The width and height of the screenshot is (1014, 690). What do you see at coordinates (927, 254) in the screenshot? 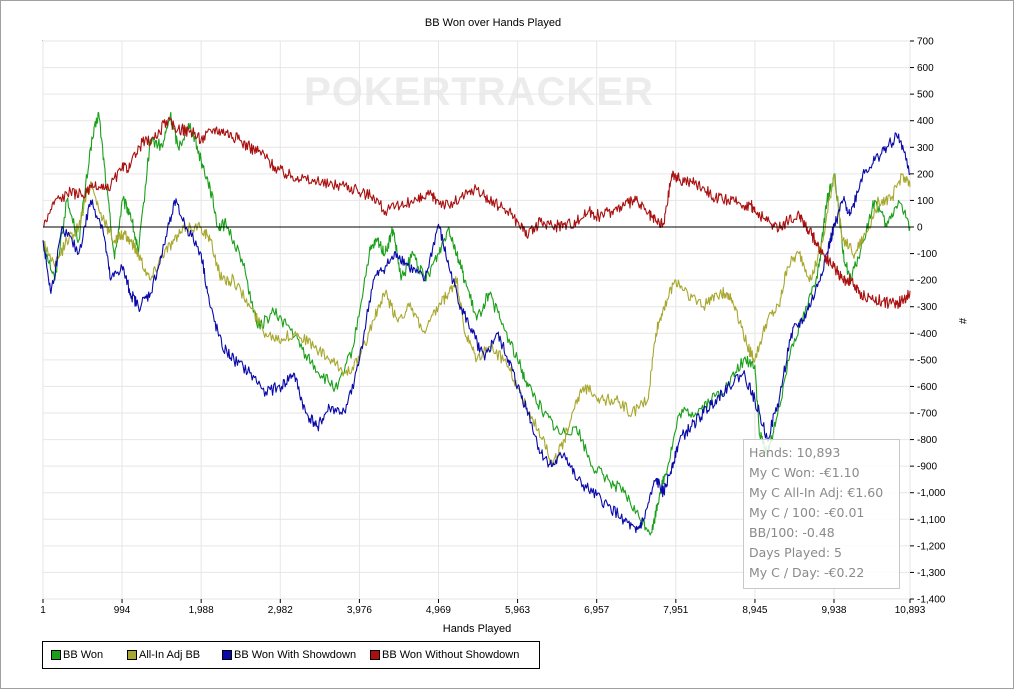
I see `y-tick-label: -100` at bounding box center [927, 254].